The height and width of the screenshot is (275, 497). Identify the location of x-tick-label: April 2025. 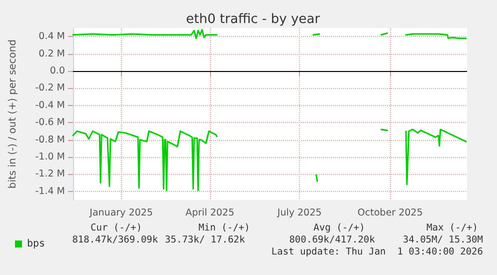
(209, 213).